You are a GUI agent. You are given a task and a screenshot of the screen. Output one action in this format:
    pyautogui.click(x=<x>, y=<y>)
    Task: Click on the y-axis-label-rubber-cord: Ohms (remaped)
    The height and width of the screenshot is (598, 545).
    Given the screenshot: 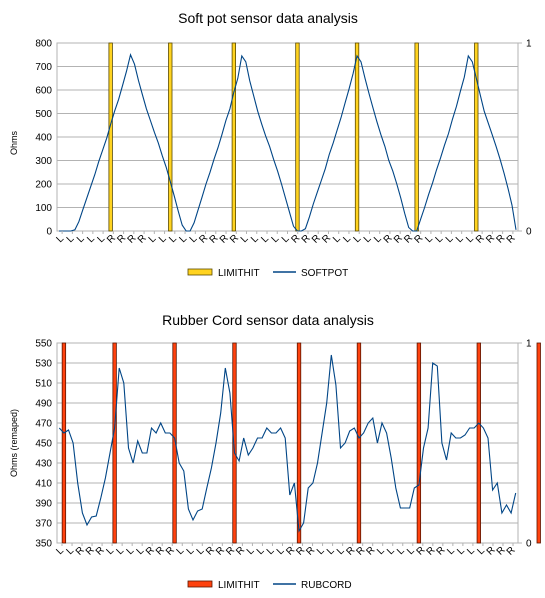 What is the action you would take?
    pyautogui.click(x=14, y=443)
    